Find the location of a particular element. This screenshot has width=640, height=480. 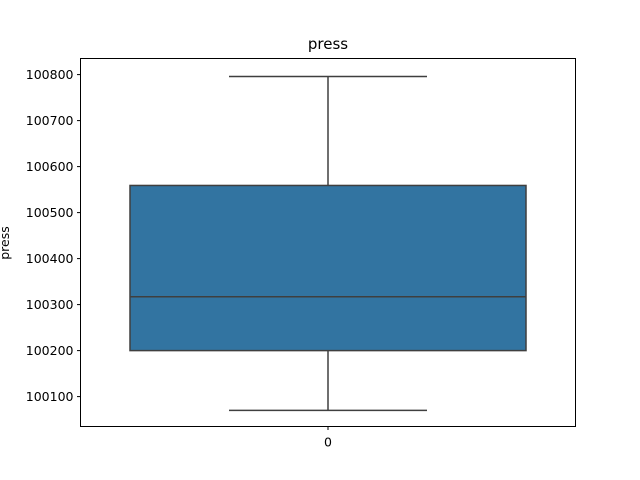

y-tick-label: 100600 is located at coordinates (50, 166).